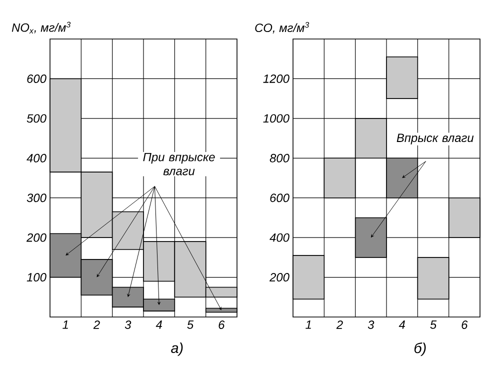 The image size is (497, 372). What do you see at coordinates (280, 158) in the screenshot?
I see `y-tick-label: 800` at bounding box center [280, 158].